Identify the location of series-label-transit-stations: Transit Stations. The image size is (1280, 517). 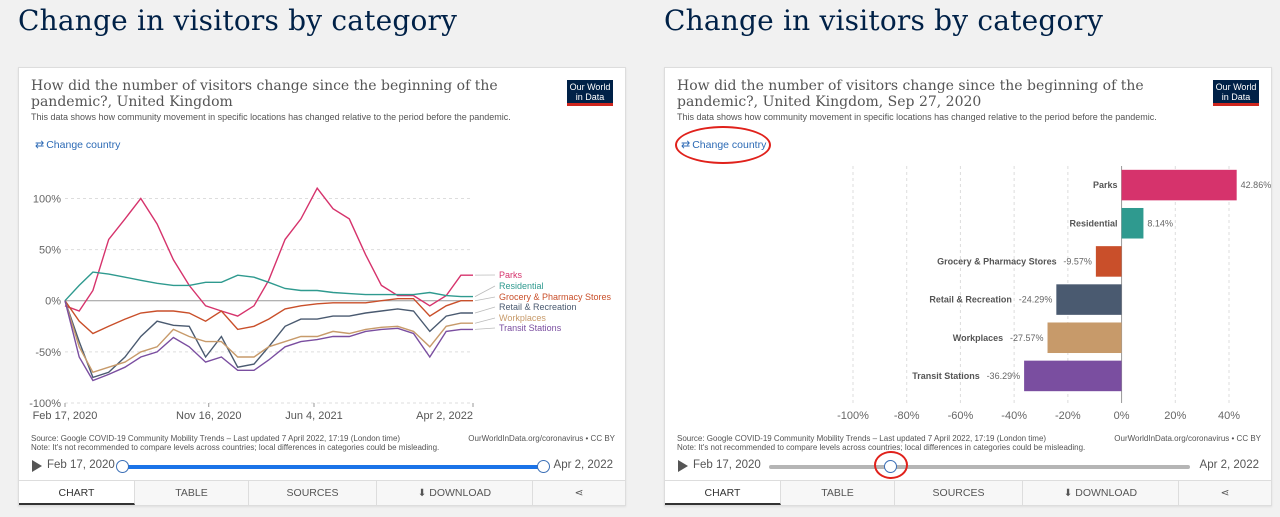
(530, 328).